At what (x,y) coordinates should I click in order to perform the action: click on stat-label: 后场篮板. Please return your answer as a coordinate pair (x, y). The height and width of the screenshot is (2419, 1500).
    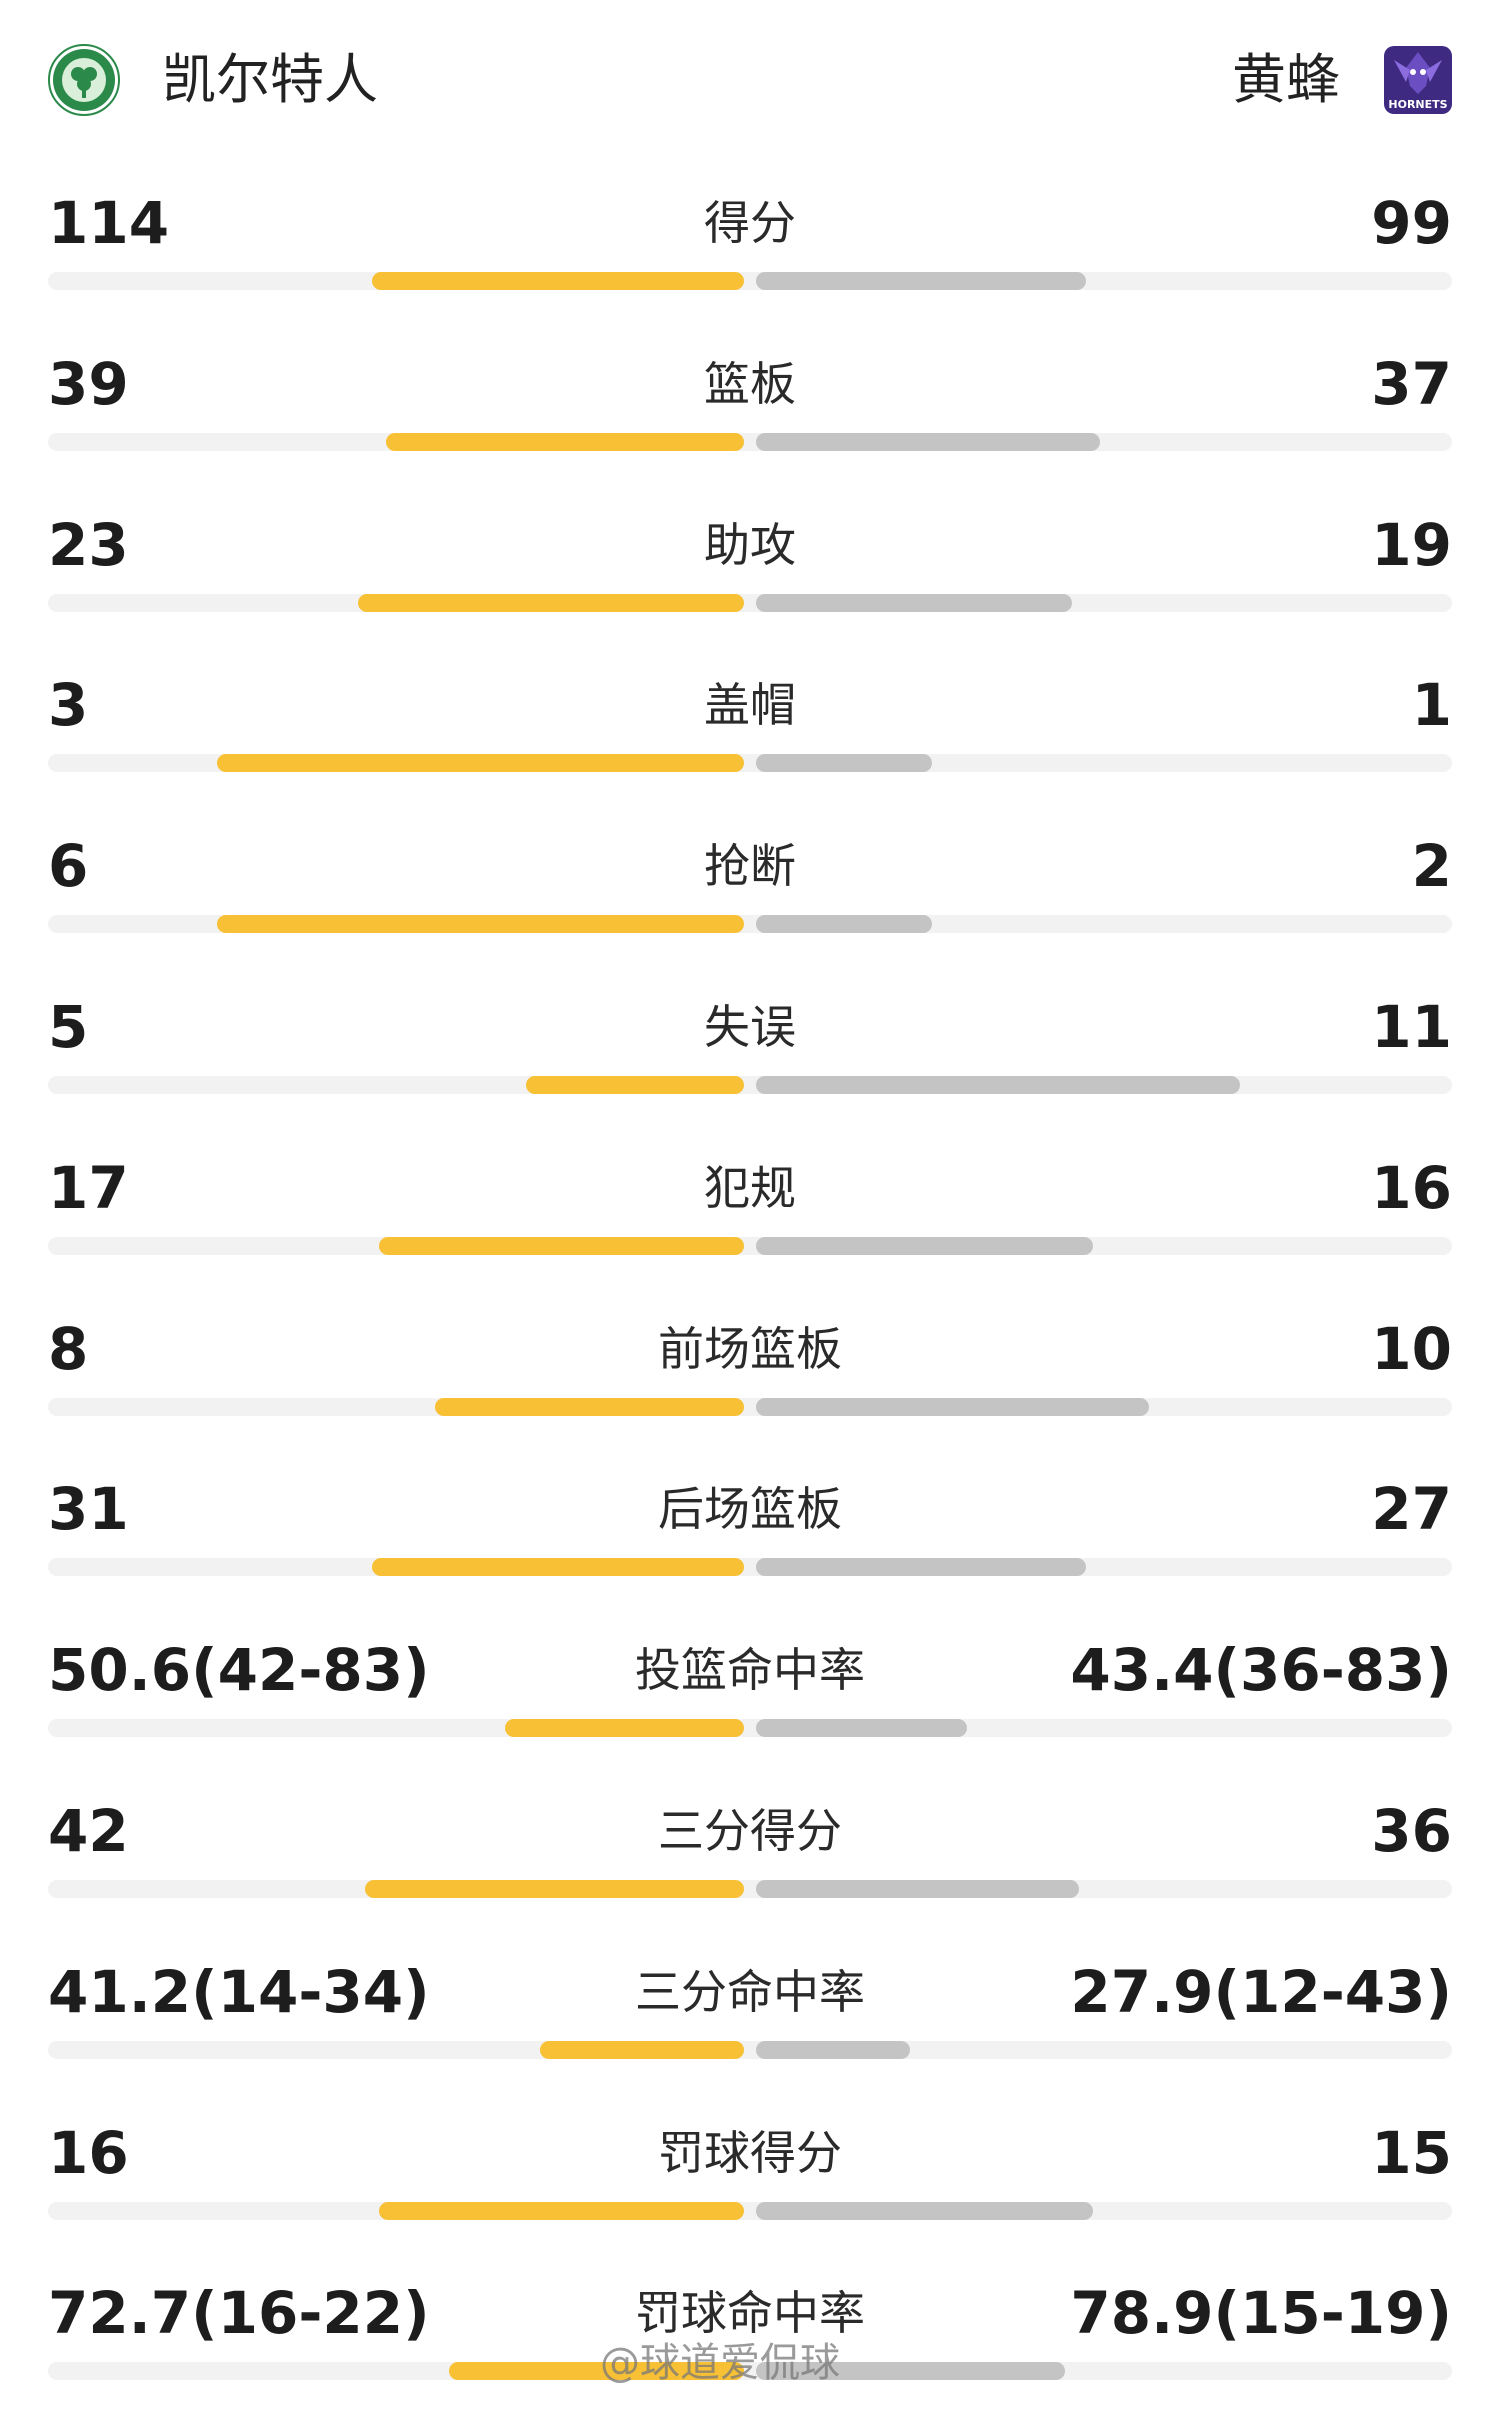
    Looking at the image, I should click on (750, 1509).